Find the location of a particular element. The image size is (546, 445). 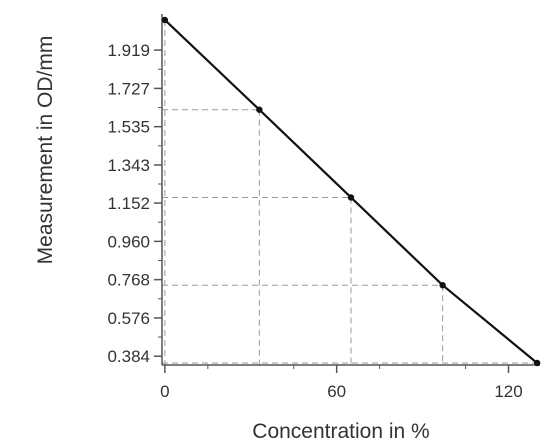

y-tick-label: 1.727 is located at coordinates (128, 88).